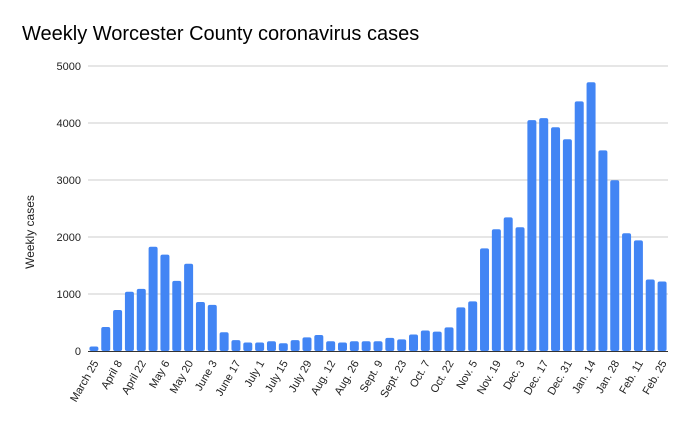 This screenshot has width=690, height=427. What do you see at coordinates (84, 382) in the screenshot?
I see `x-tick-label: March 25` at bounding box center [84, 382].